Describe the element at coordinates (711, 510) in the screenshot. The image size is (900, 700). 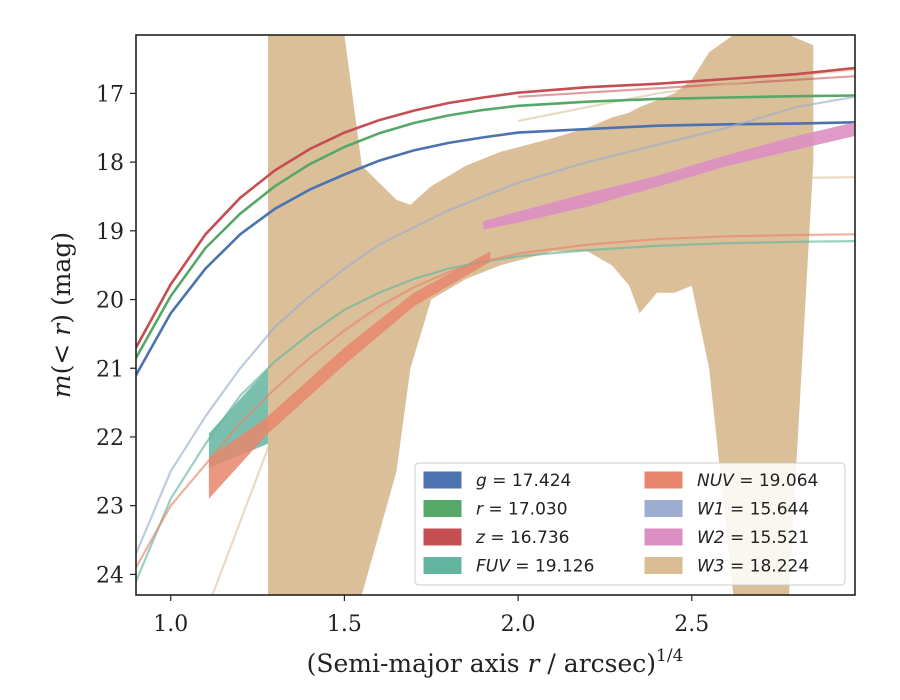
I see `legend-var: W1` at that location.